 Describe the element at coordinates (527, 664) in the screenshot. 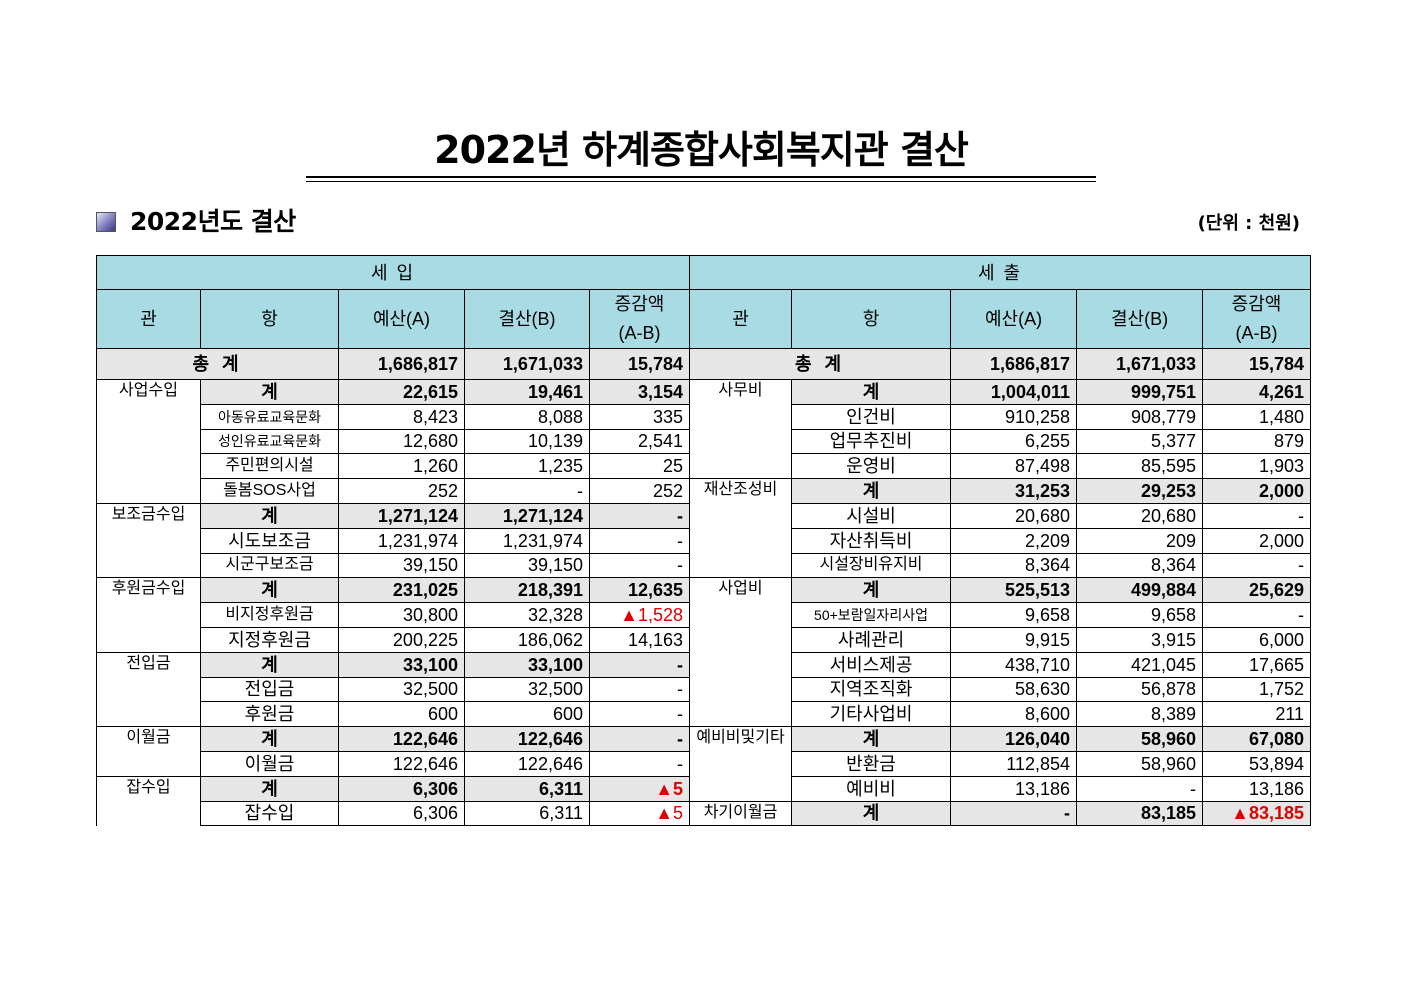

I see `revenue-cell-settlement: 33,100` at that location.